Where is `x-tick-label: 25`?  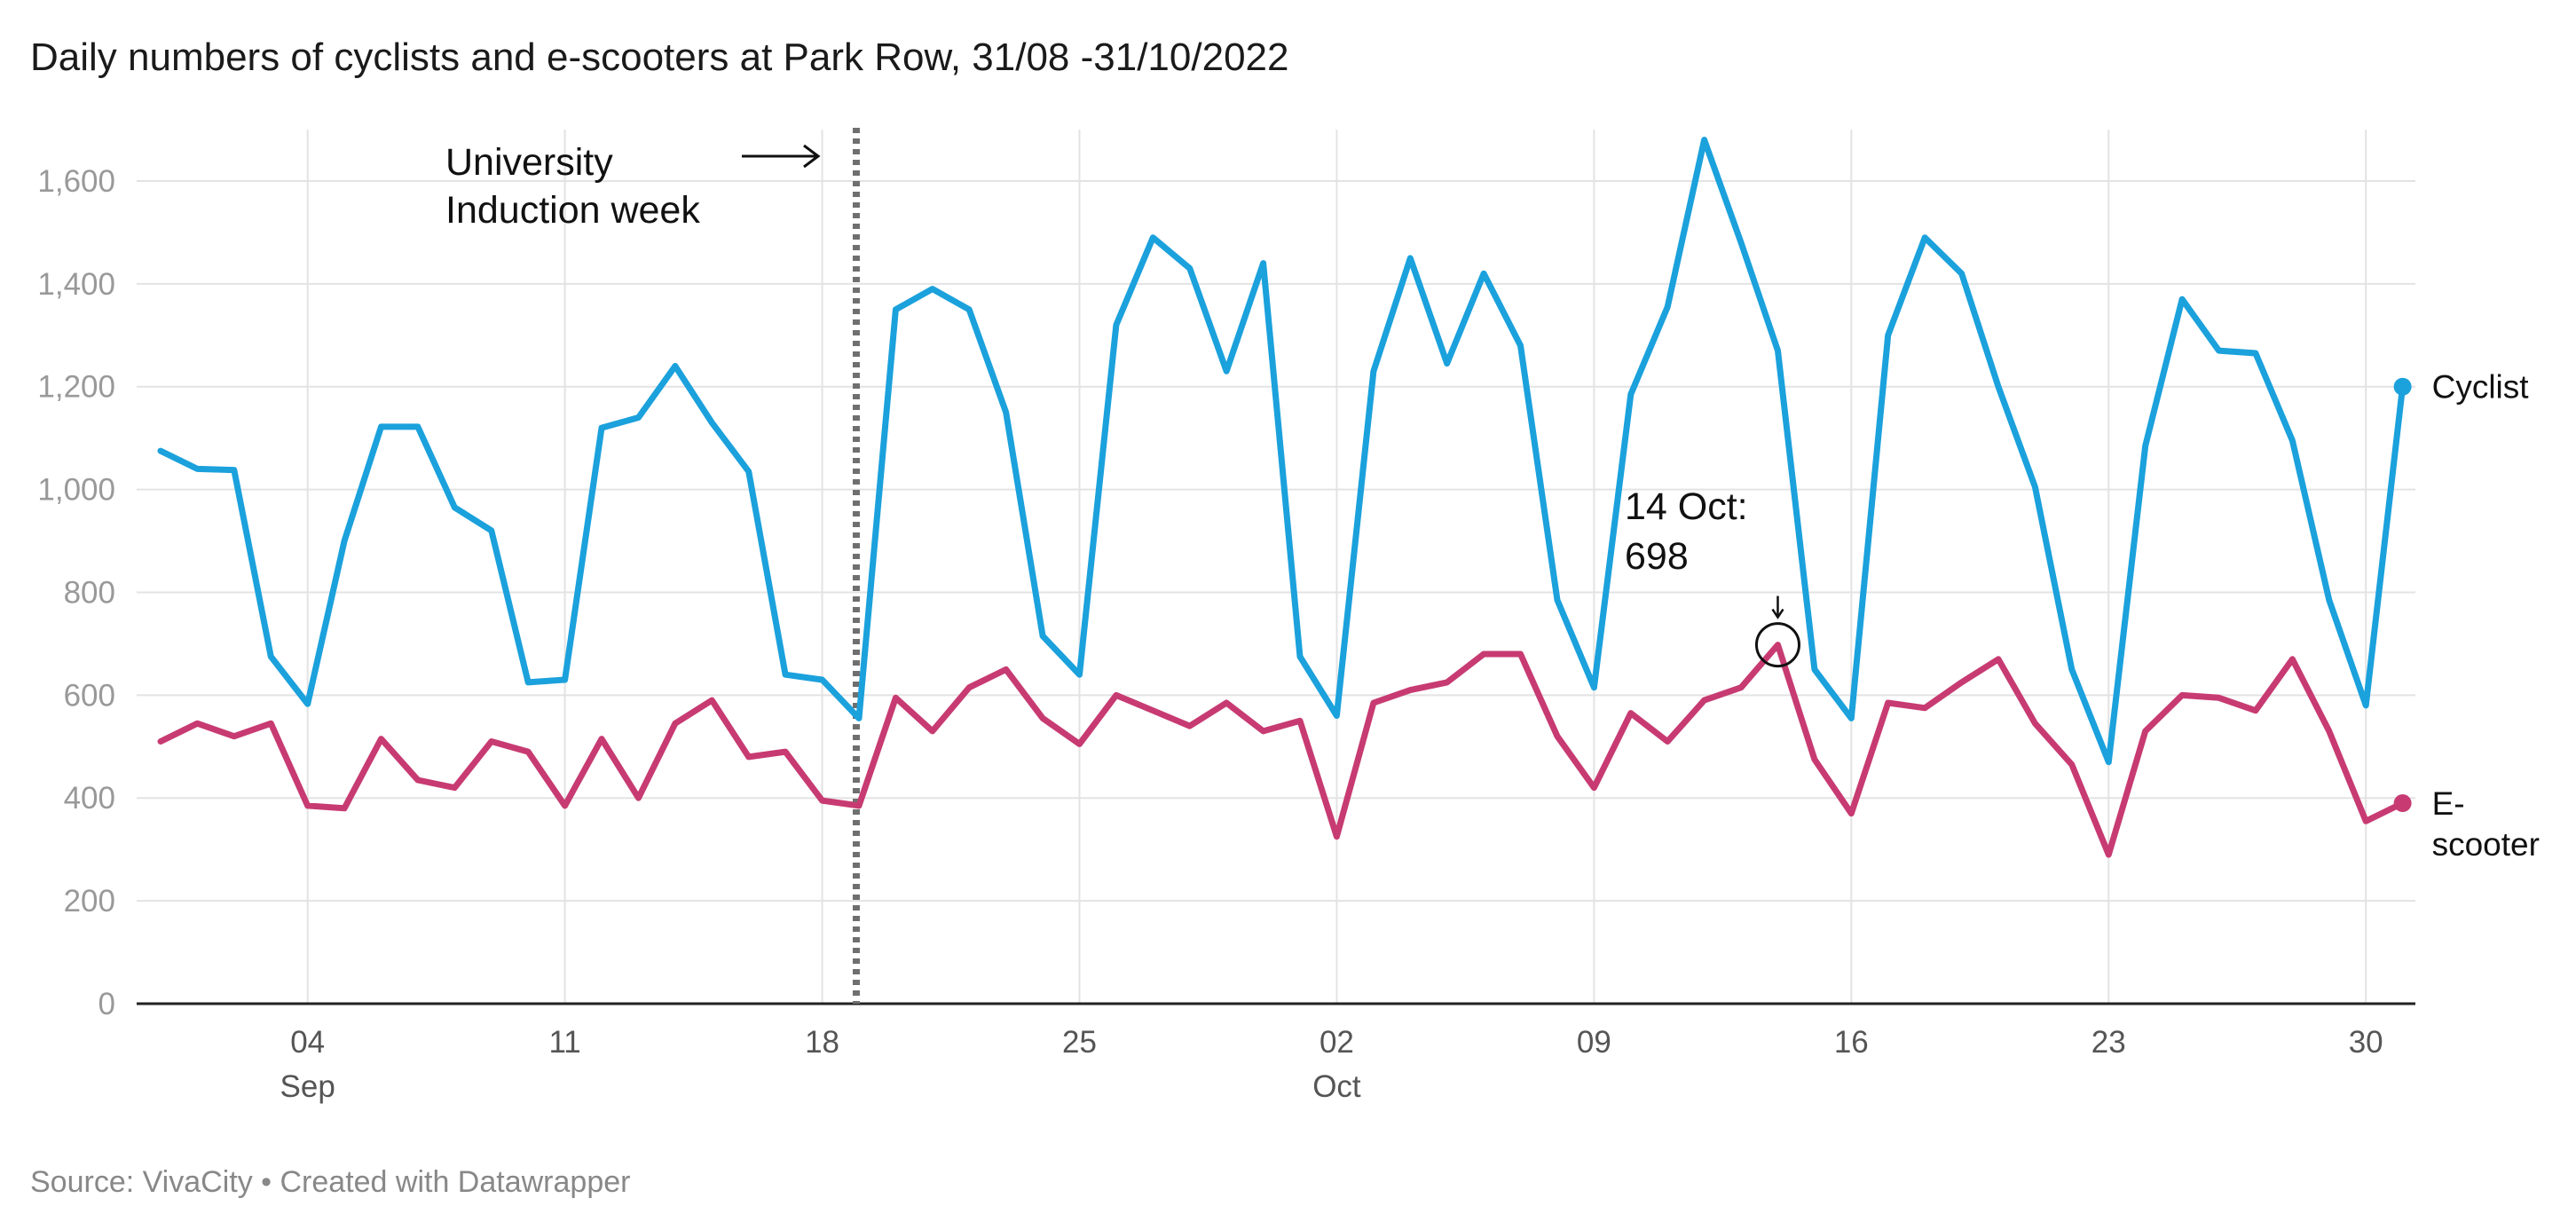
x-tick-label: 25 is located at coordinates (1079, 1042).